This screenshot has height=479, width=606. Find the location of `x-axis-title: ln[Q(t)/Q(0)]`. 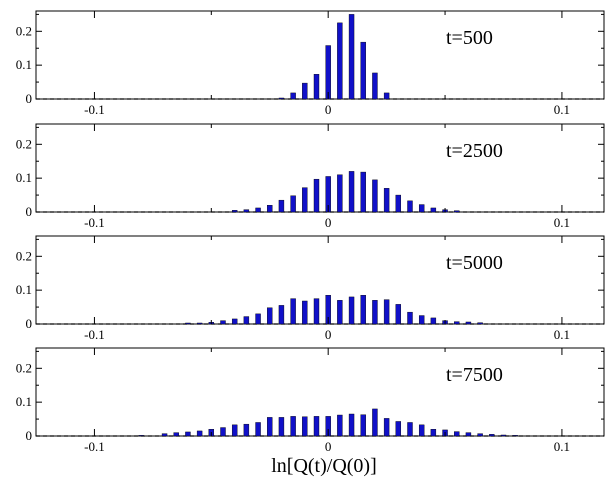

x-axis-title: ln[Q(t)/Q(0)] is located at coordinates (324, 466).